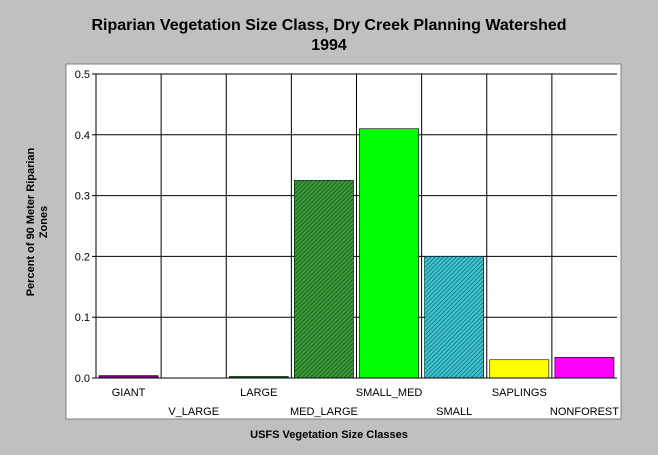 This screenshot has width=658, height=455. Describe the element at coordinates (389, 393) in the screenshot. I see `x-tick-label-small-med: SMALL_MED` at that location.